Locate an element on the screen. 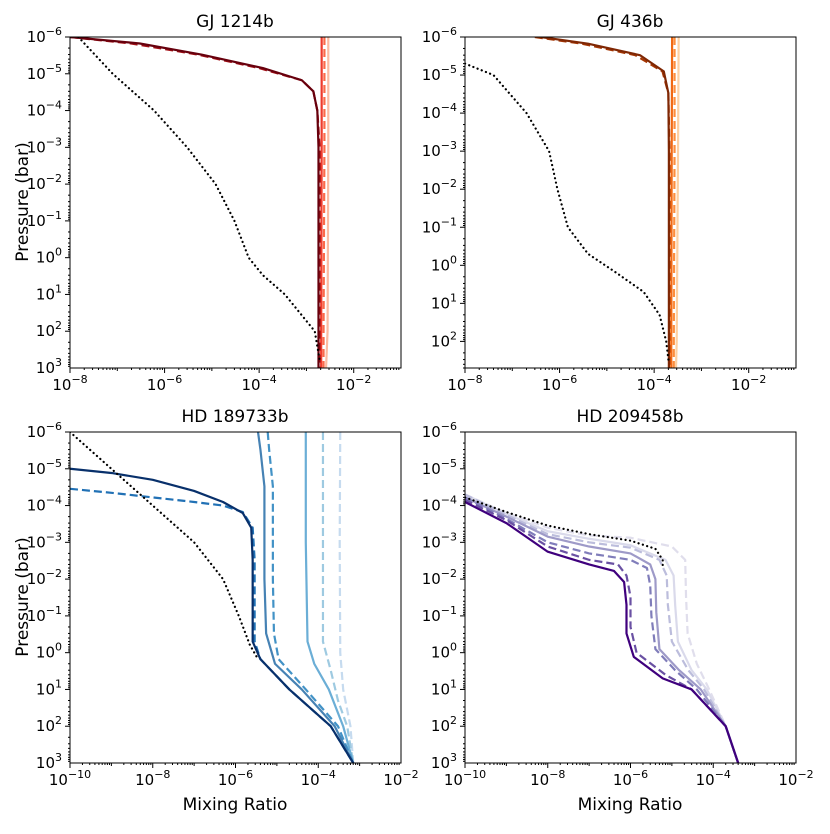  panel-title: GJ 436b is located at coordinates (630, 22).